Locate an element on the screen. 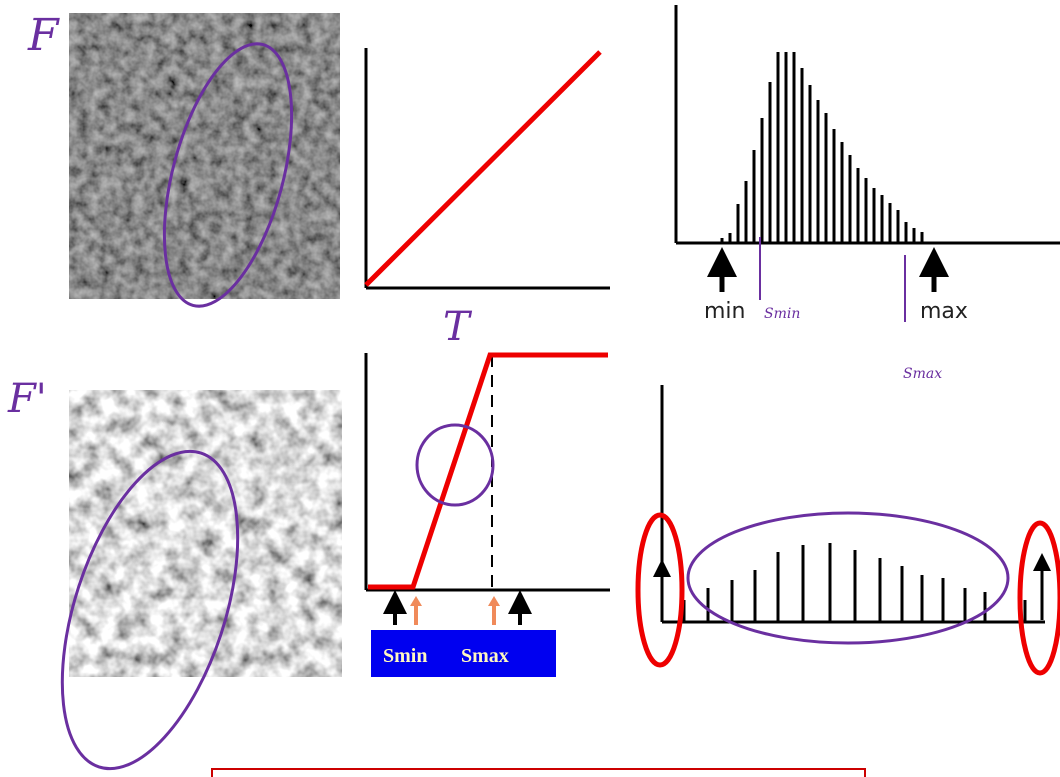 This screenshot has height=777, width=1060. original-image is located at coordinates (204, 156).